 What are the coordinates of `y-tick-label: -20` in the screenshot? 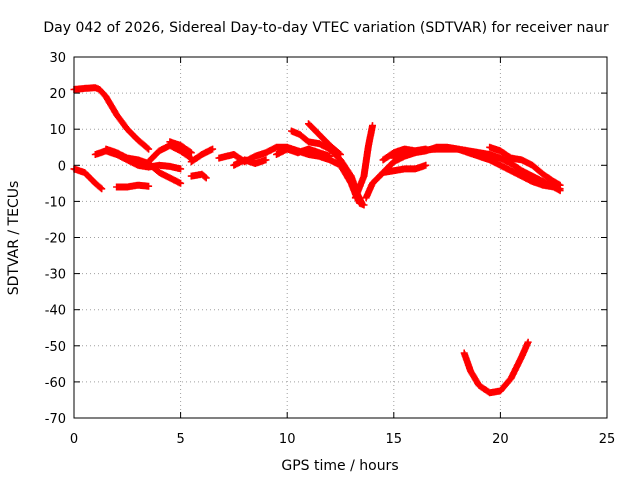 It's located at (55, 239).